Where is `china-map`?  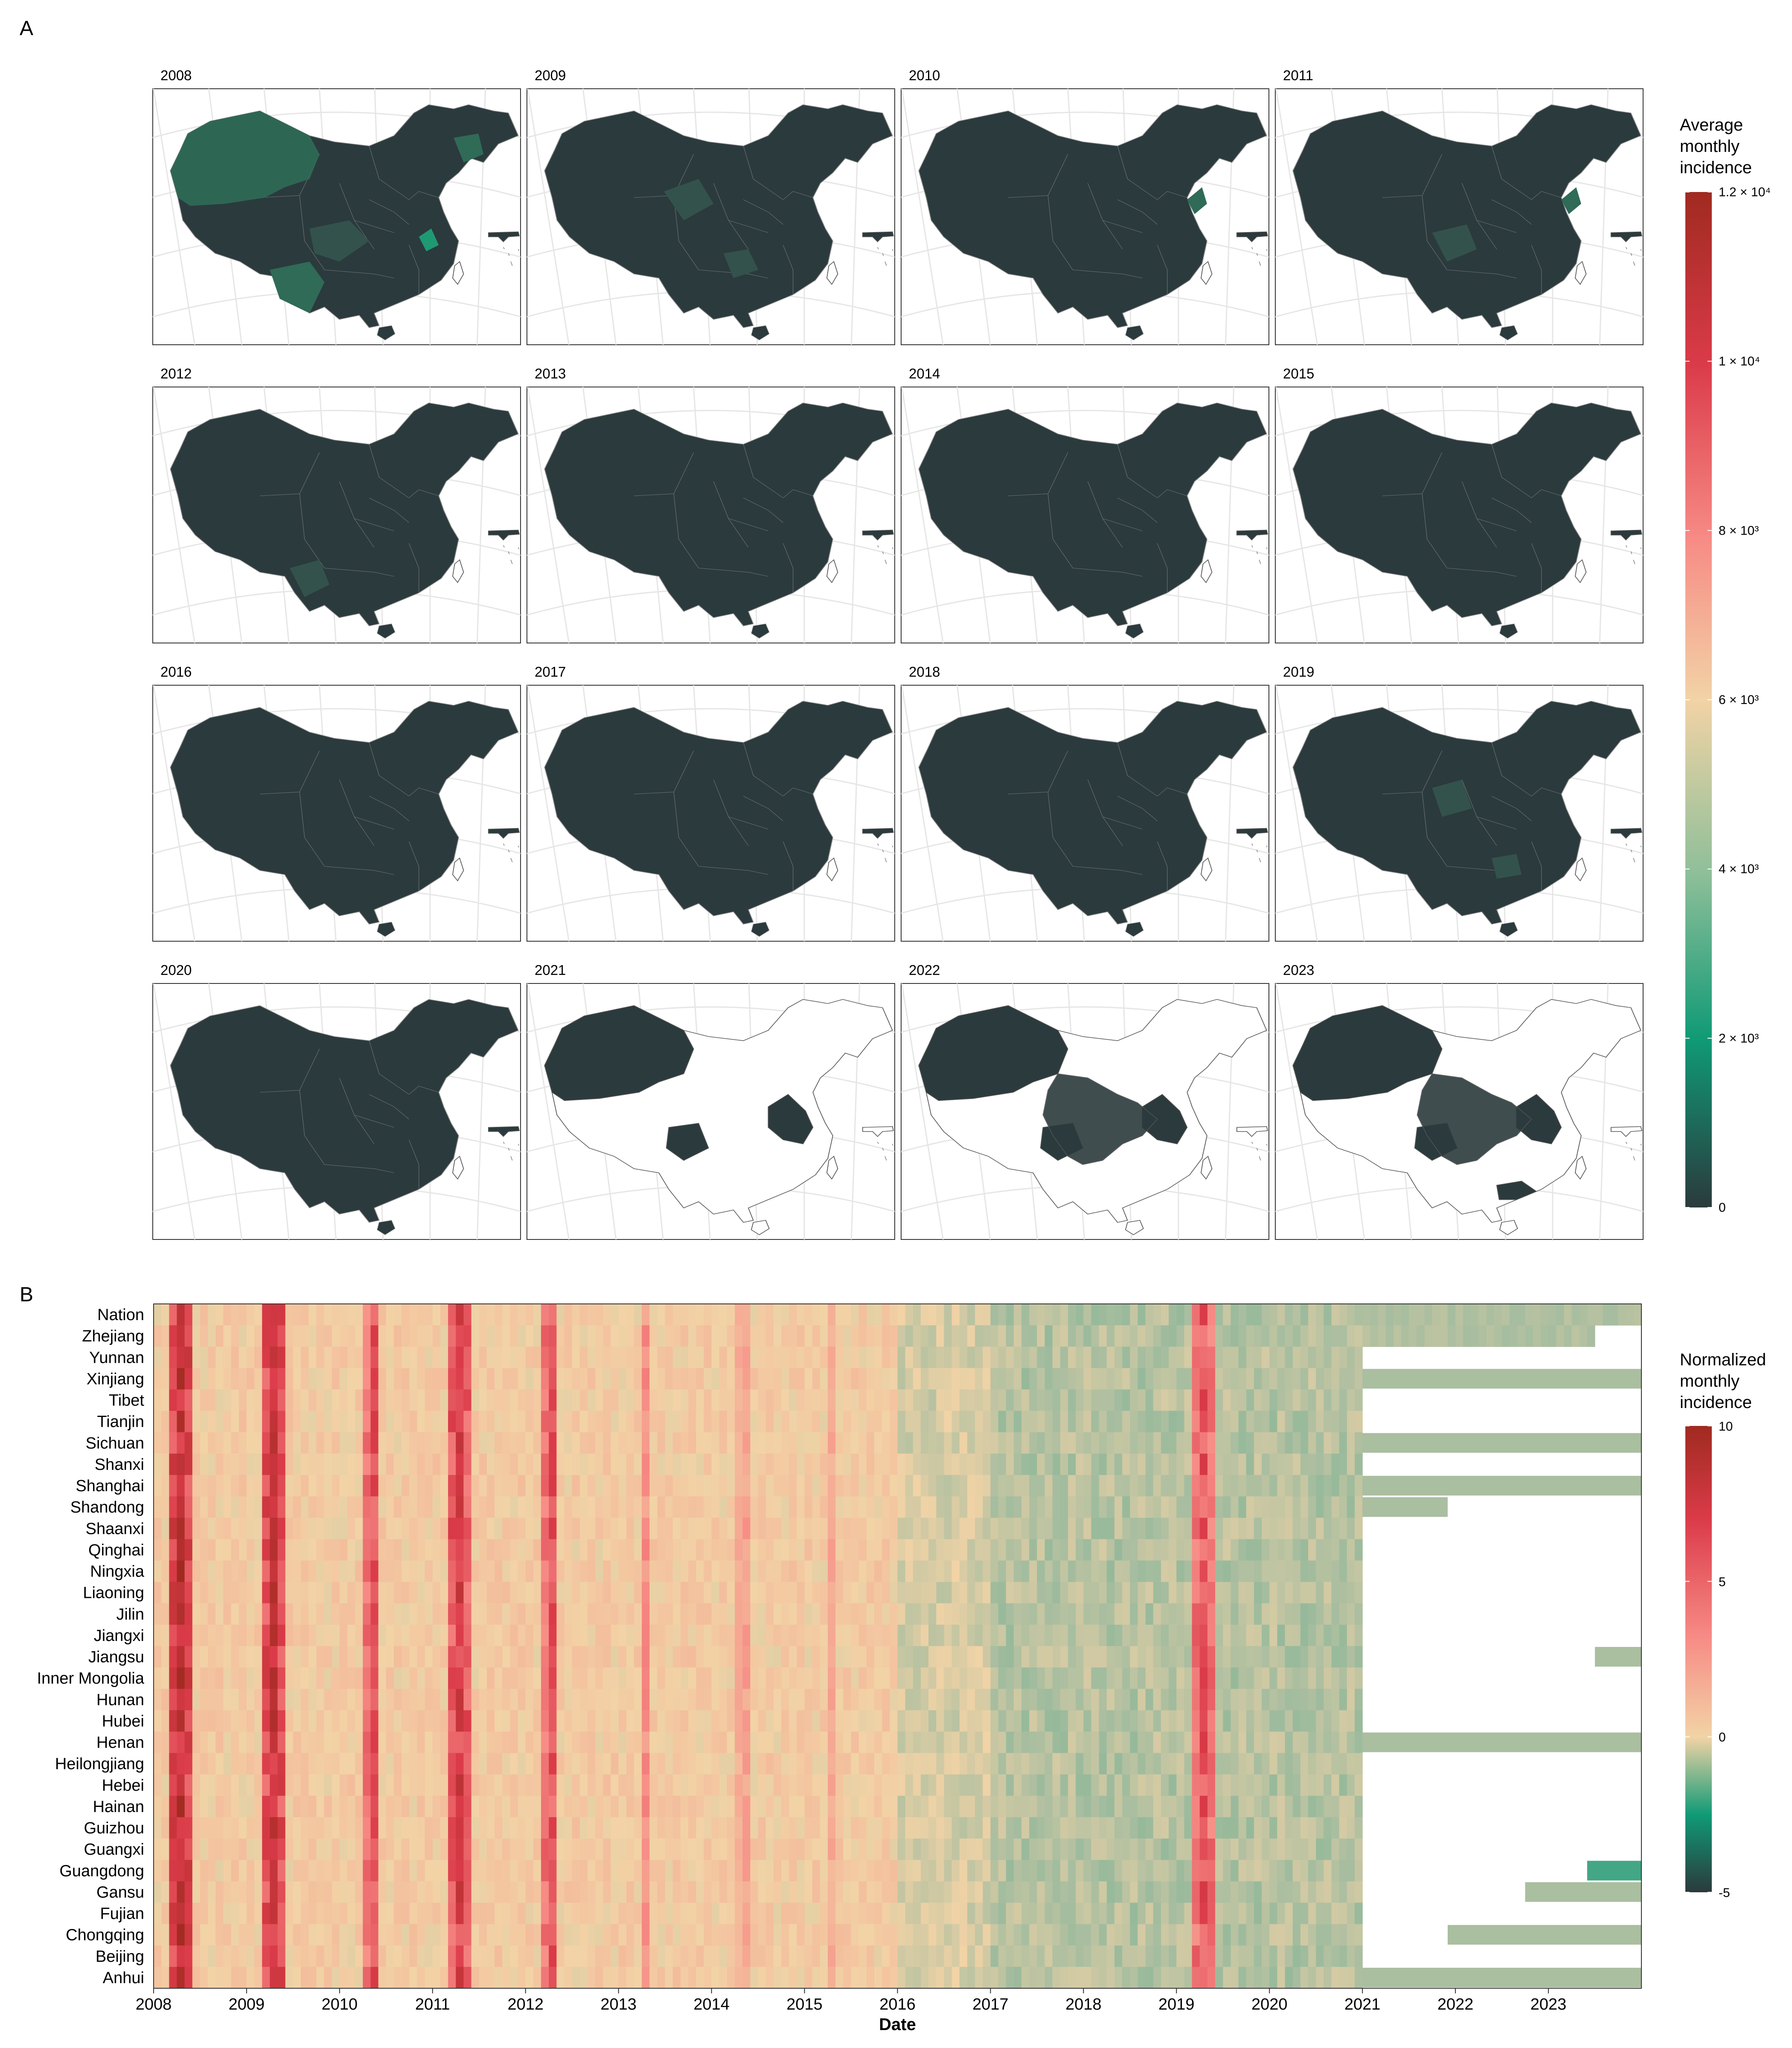 china-map is located at coordinates (1467, 520).